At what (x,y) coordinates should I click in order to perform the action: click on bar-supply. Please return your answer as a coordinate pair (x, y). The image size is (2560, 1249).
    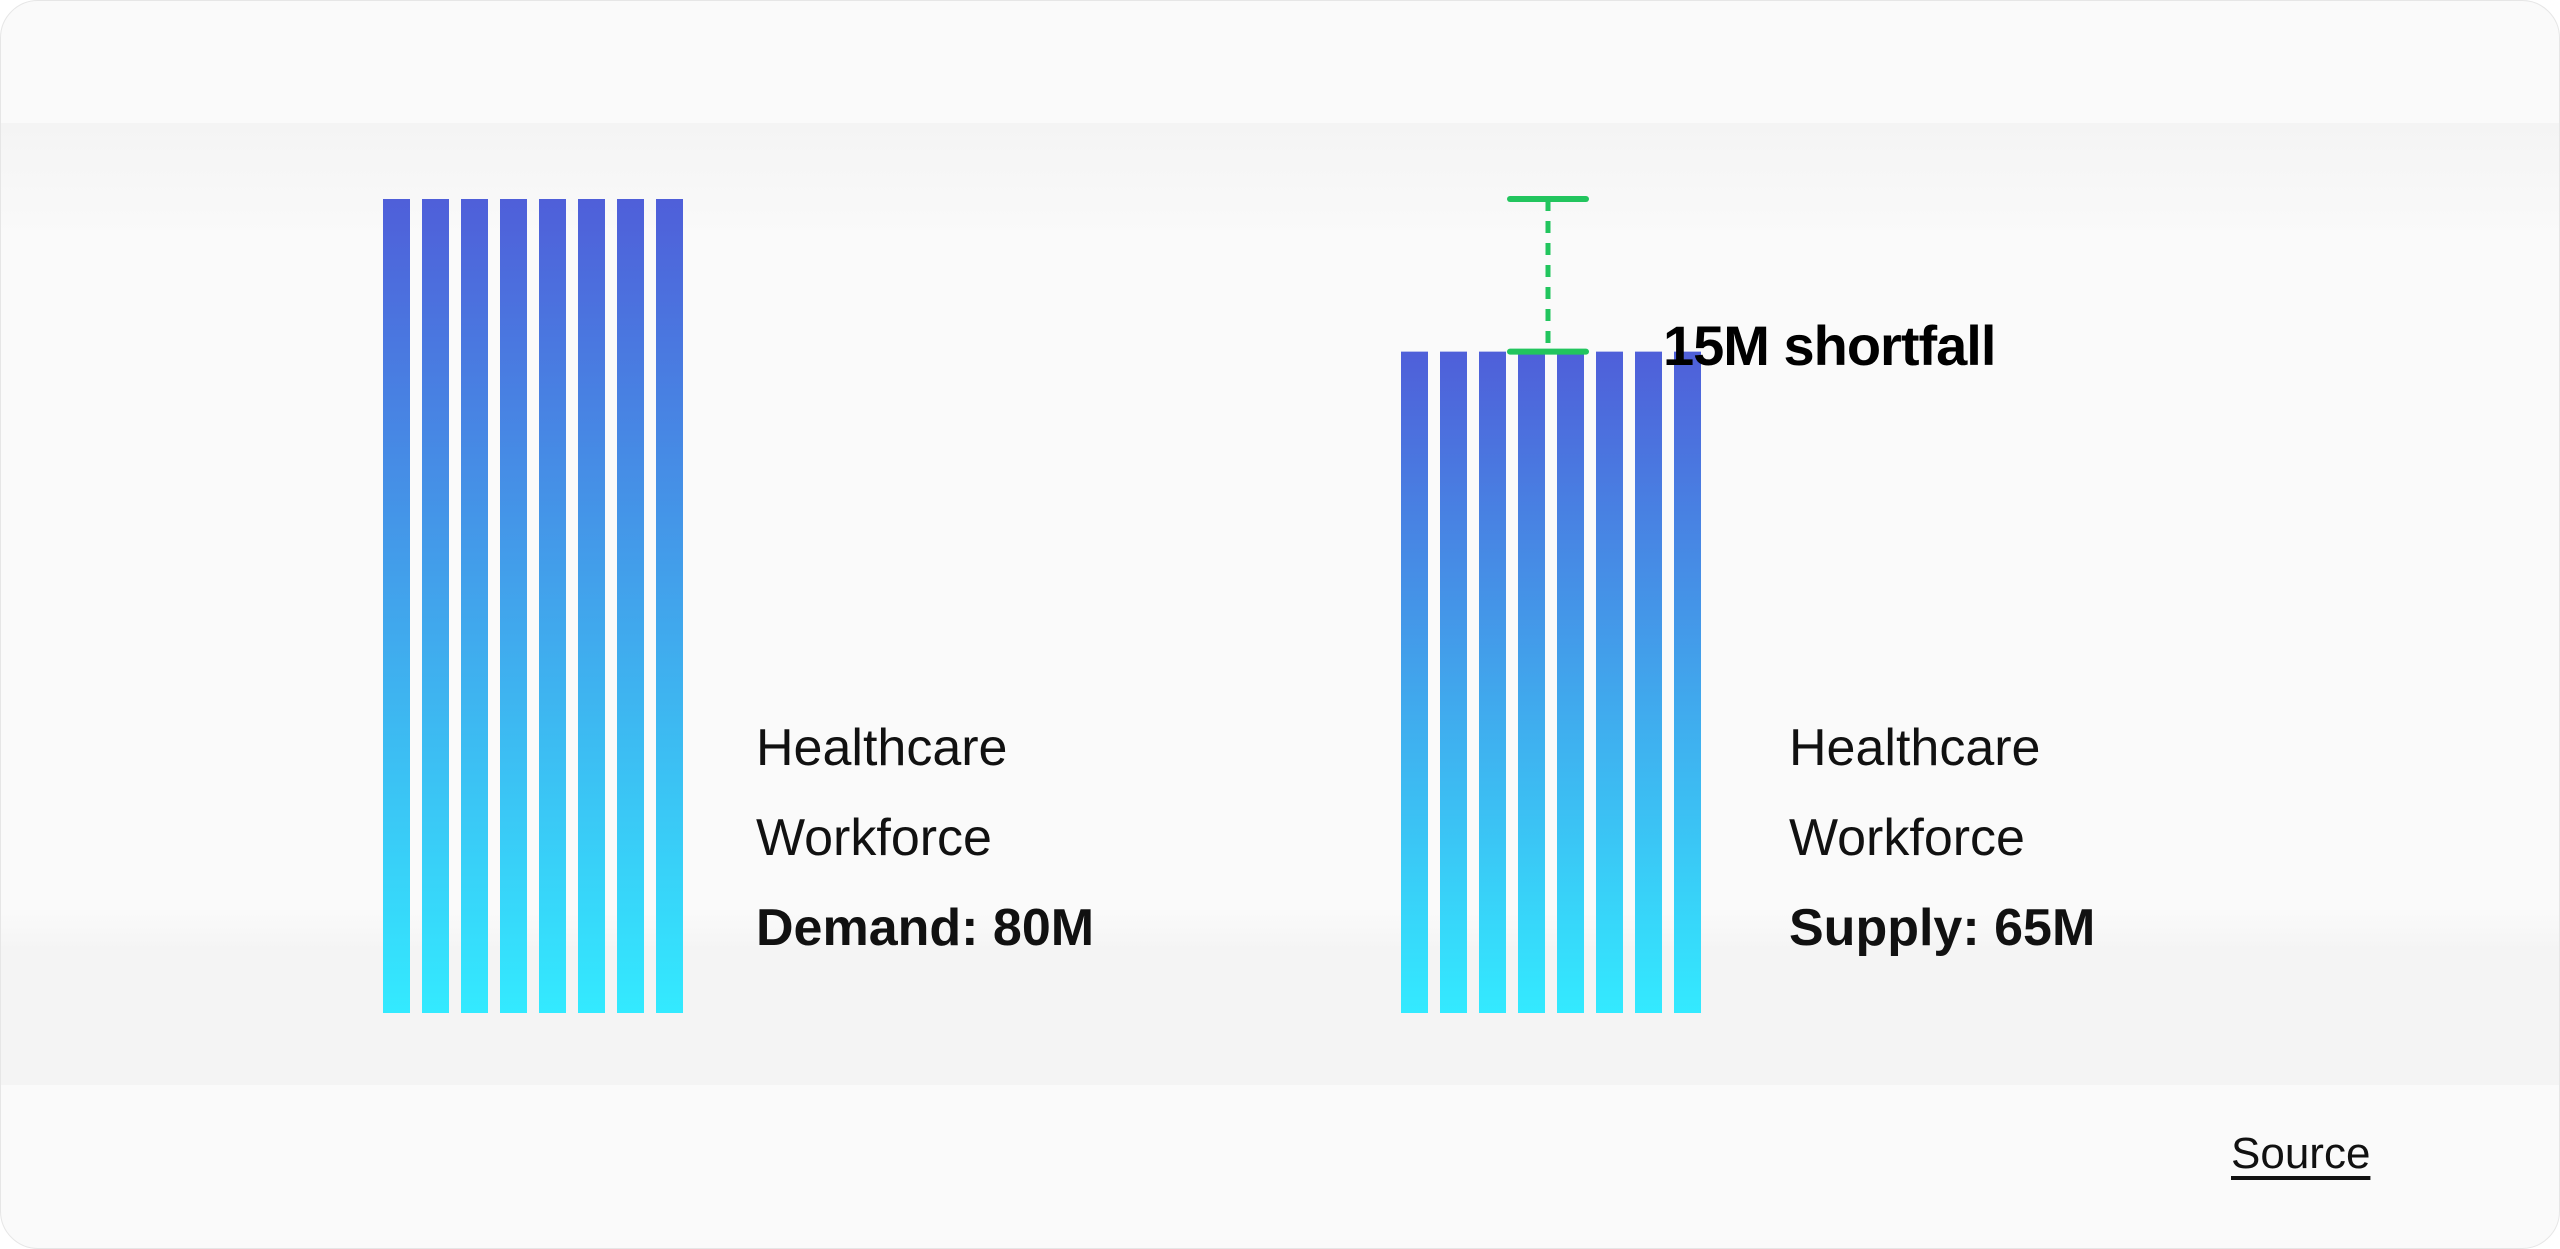
    Looking at the image, I should click on (1551, 682).